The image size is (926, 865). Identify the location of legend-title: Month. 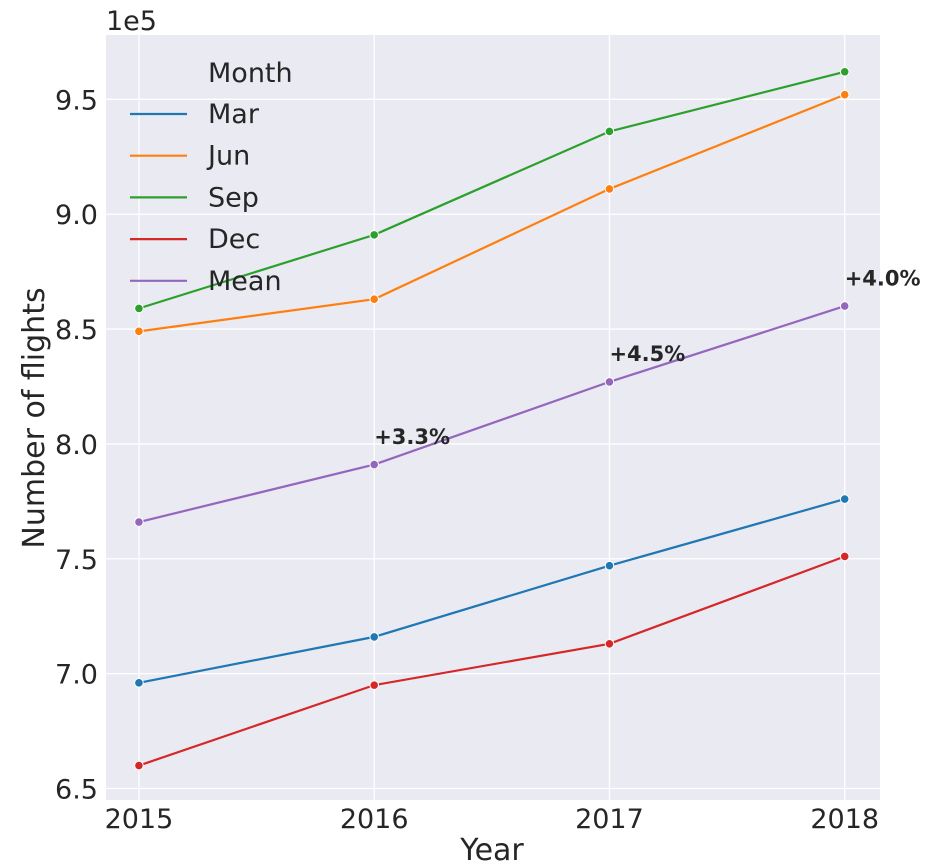
(250, 73).